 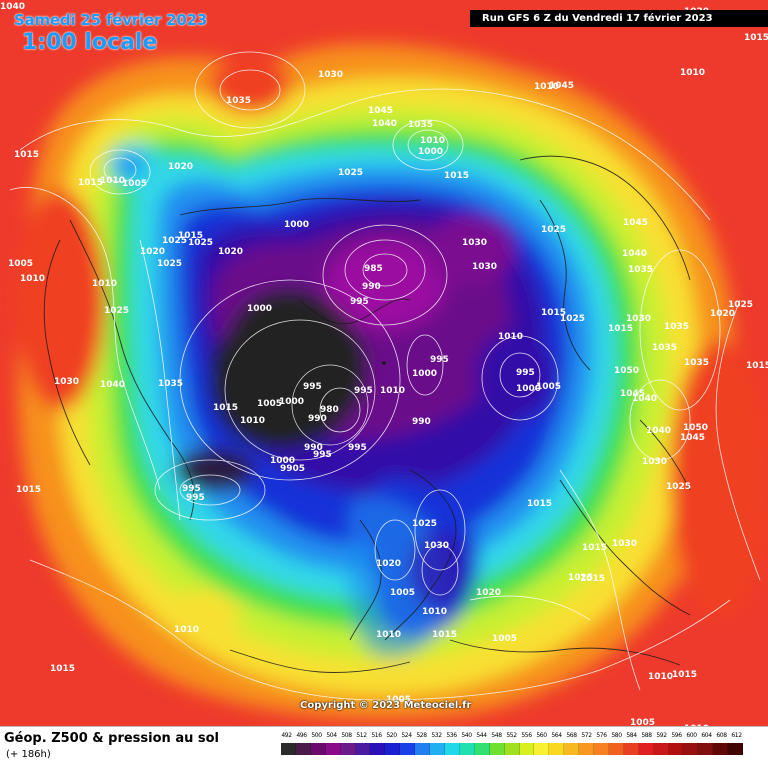 What do you see at coordinates (721, 735) in the screenshot?
I see `scale-label: 608` at bounding box center [721, 735].